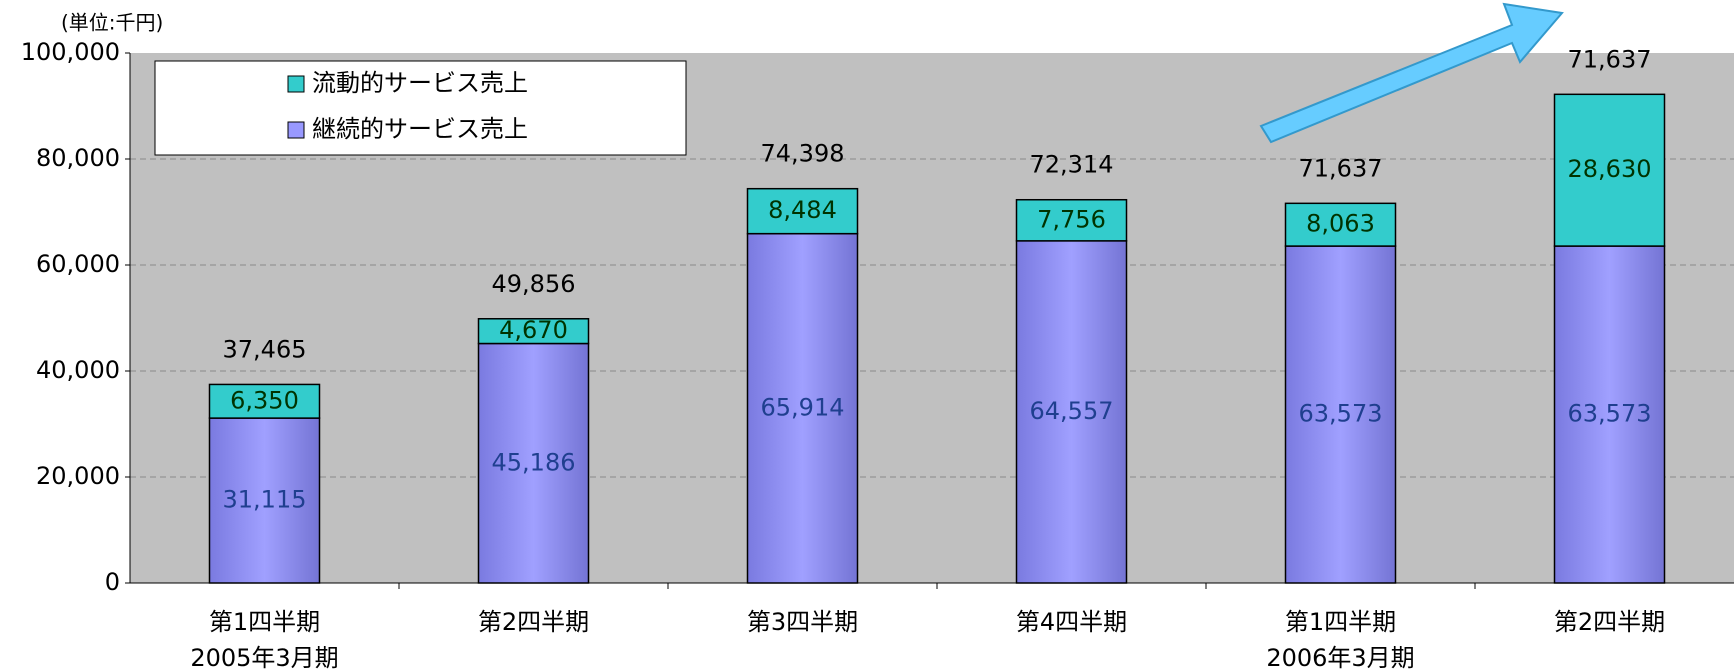 Image resolution: width=1734 pixels, height=669 pixels. What do you see at coordinates (265, 349) in the screenshot?
I see `total-label: 37,465` at bounding box center [265, 349].